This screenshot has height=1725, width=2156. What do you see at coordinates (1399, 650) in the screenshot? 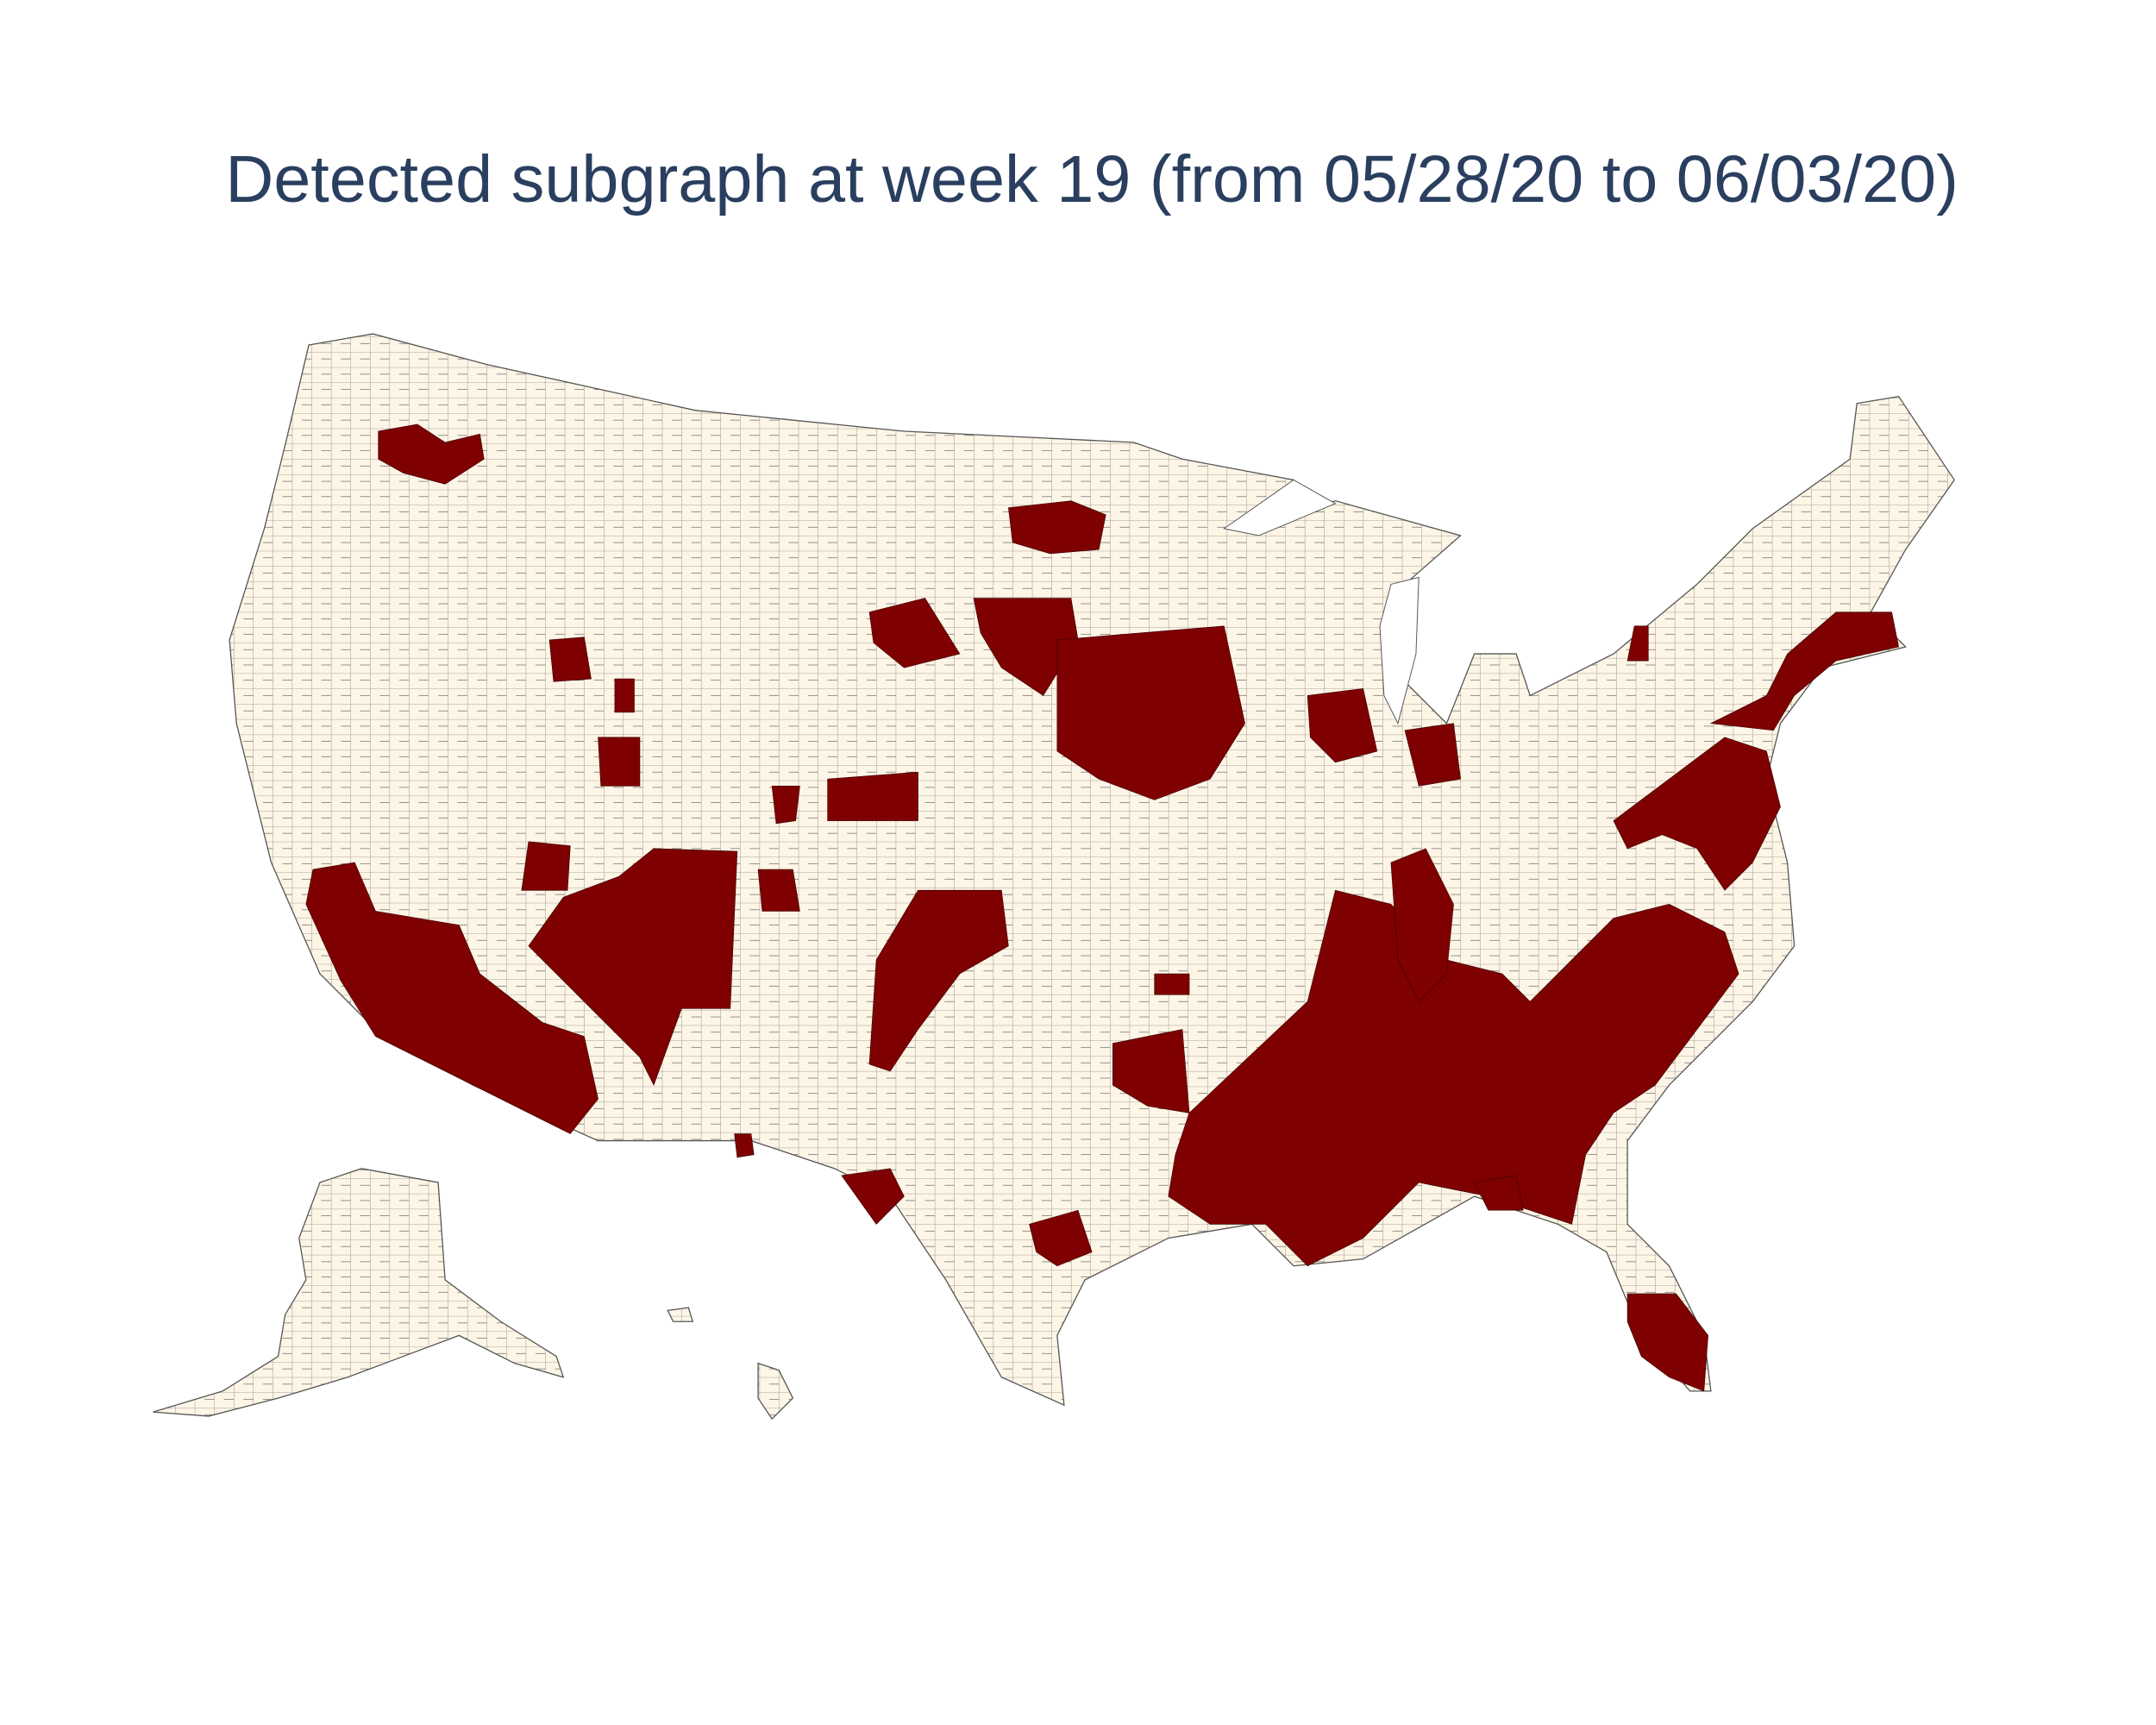
I see `lake-michigan` at bounding box center [1399, 650].